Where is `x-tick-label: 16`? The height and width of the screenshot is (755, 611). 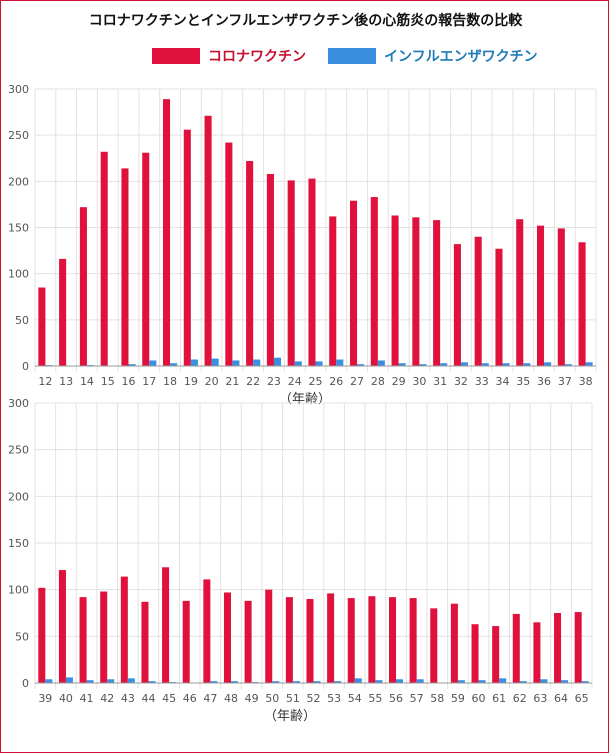 x-tick-label: 16 is located at coordinates (129, 381).